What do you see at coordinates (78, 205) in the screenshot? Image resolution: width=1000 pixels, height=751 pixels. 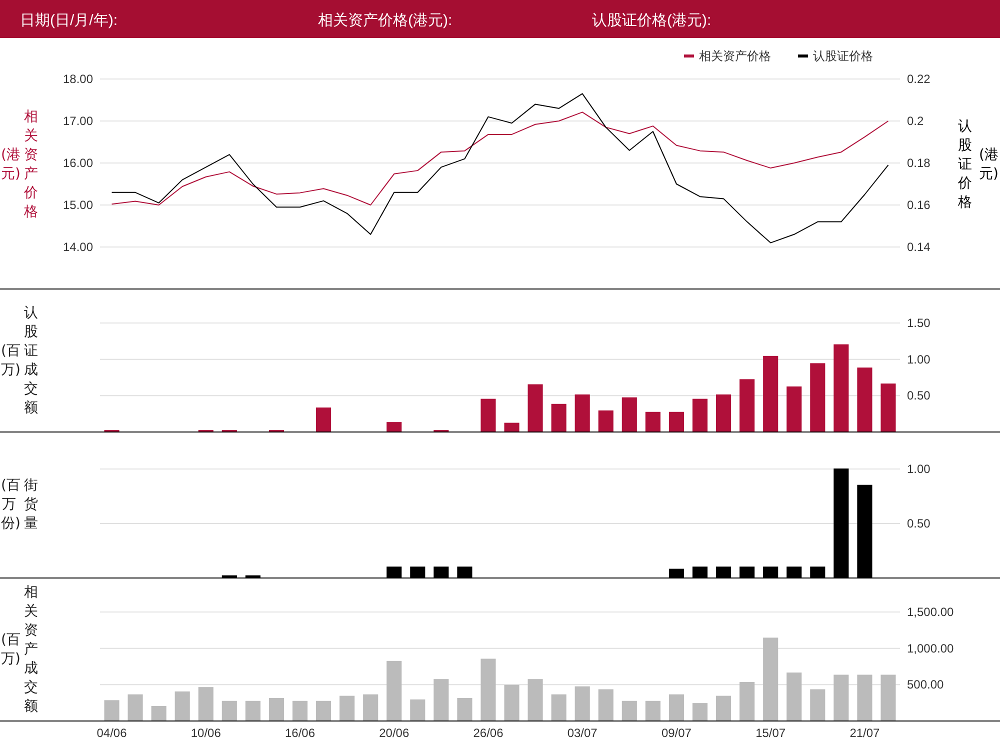 I see `y-tick-label: 15.00` at bounding box center [78, 205].